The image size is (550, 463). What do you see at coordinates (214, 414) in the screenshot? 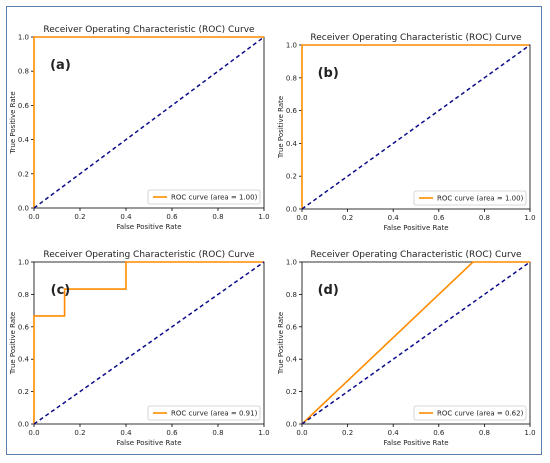
I see `legend-entry: ROC curve (area = 0.91)` at bounding box center [214, 414].